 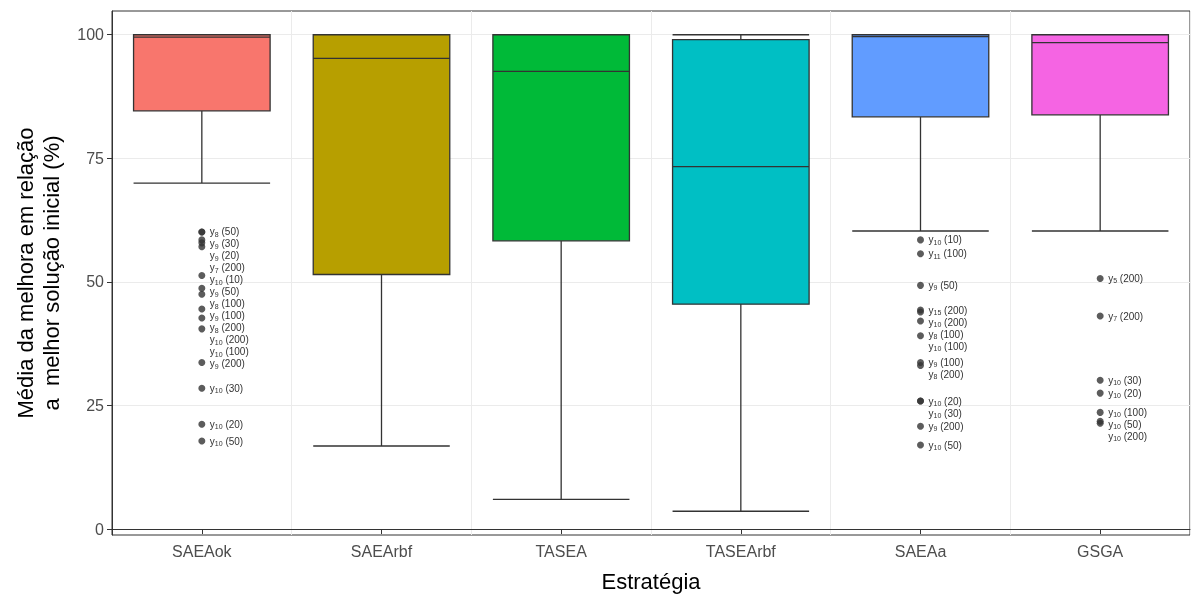 I want to click on y-axis-title: Média da melhora em relação a melhor solução inicial (%), so click(x=38, y=273).